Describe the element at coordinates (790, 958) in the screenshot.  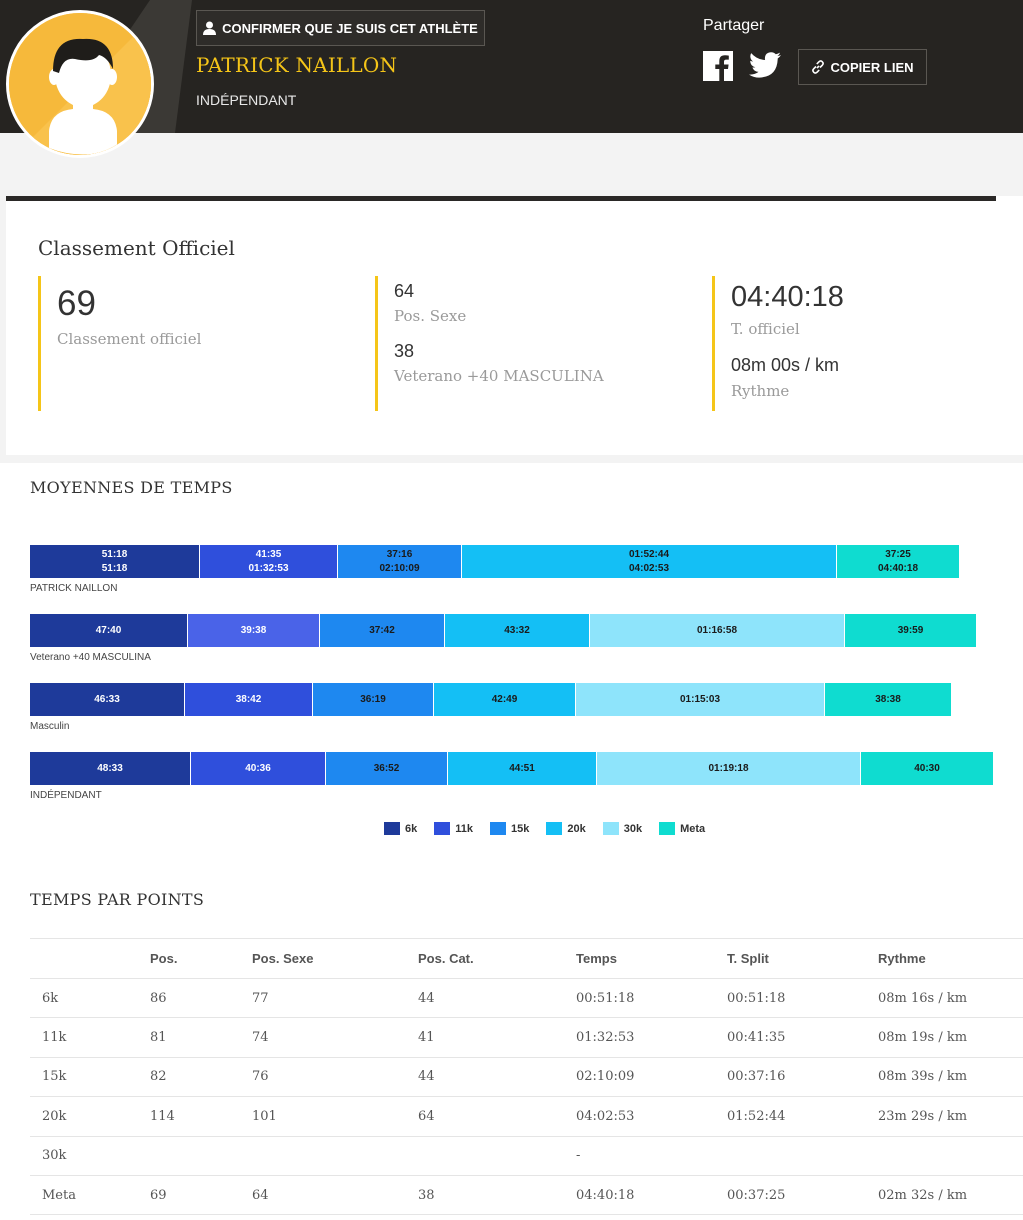
I see `column-header: T. Split` at that location.